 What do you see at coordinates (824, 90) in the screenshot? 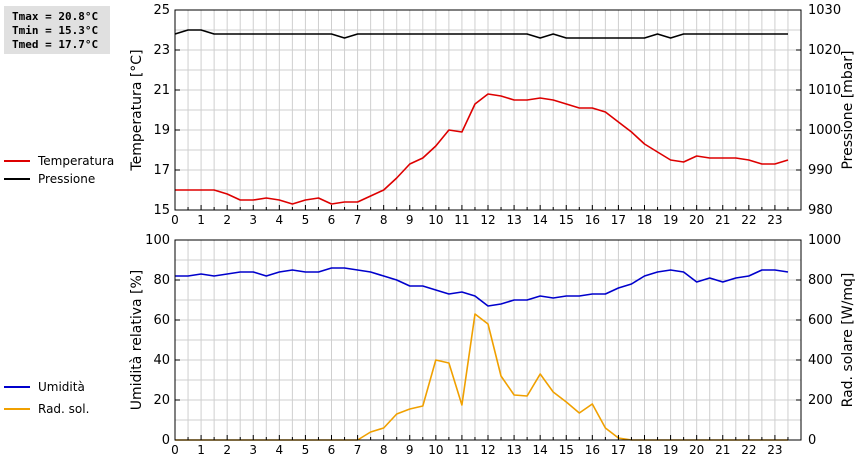
I see `chart1-y-tick-label-right: 1010` at bounding box center [824, 90].